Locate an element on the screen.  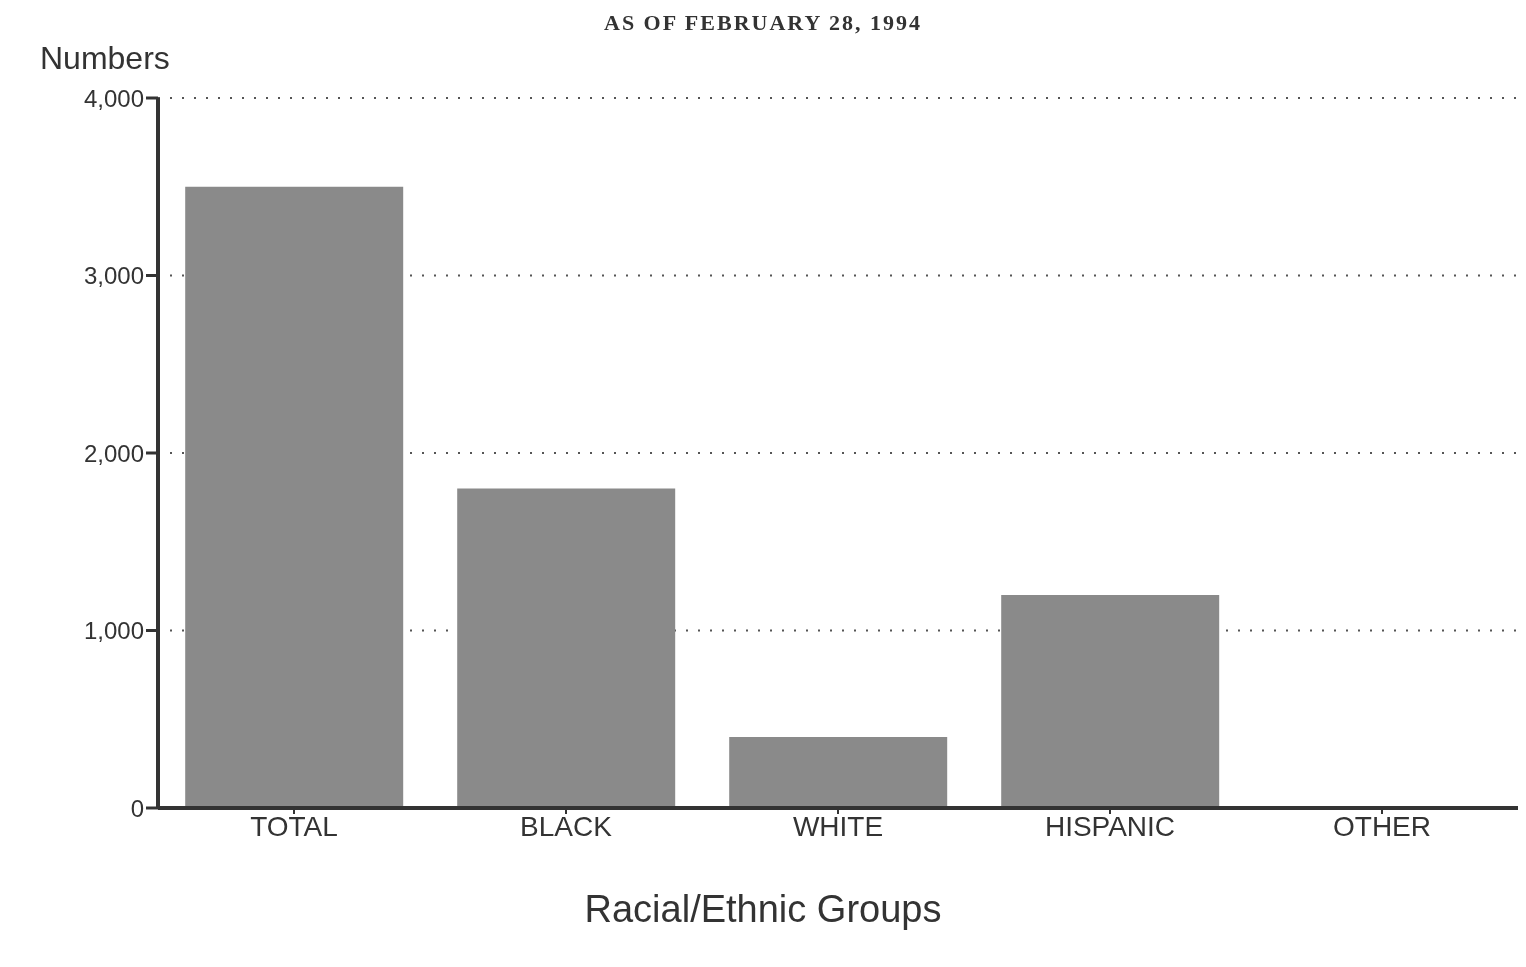
x-tick-label: BLACK is located at coordinates (566, 826).